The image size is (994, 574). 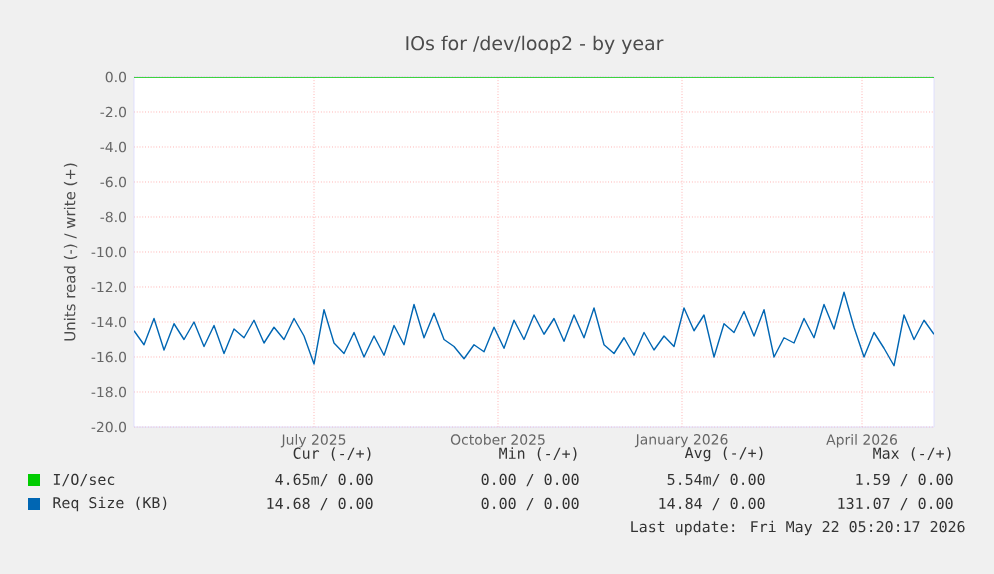 I want to click on line-series, so click(x=534, y=329).